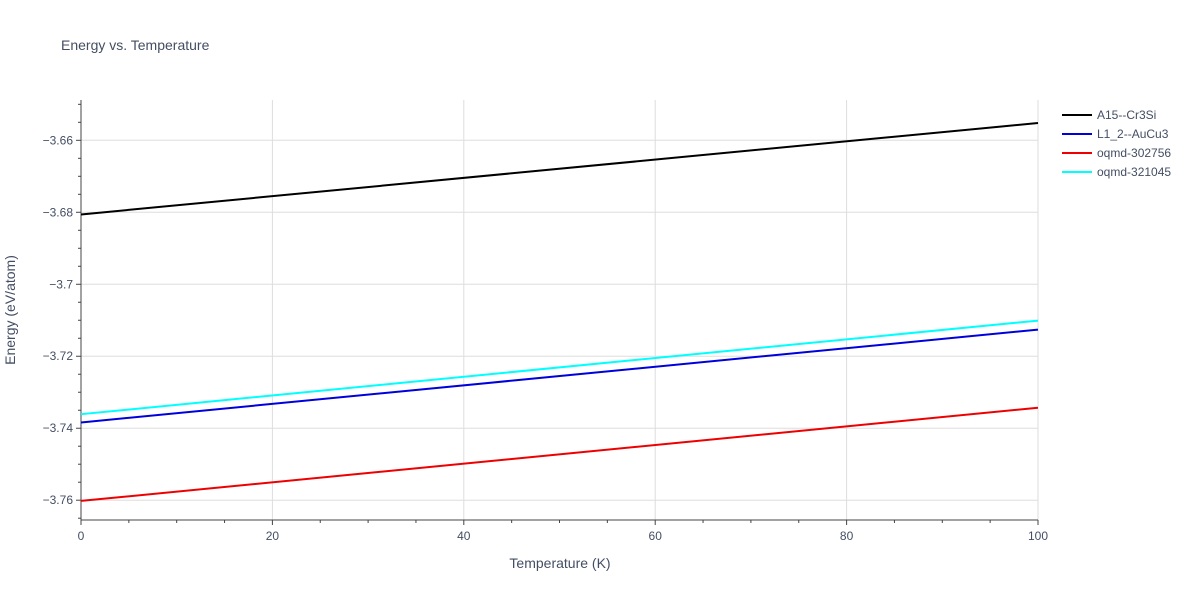 Image resolution: width=1200 pixels, height=600 pixels. I want to click on y-tick-label: −3.66, so click(58, 140).